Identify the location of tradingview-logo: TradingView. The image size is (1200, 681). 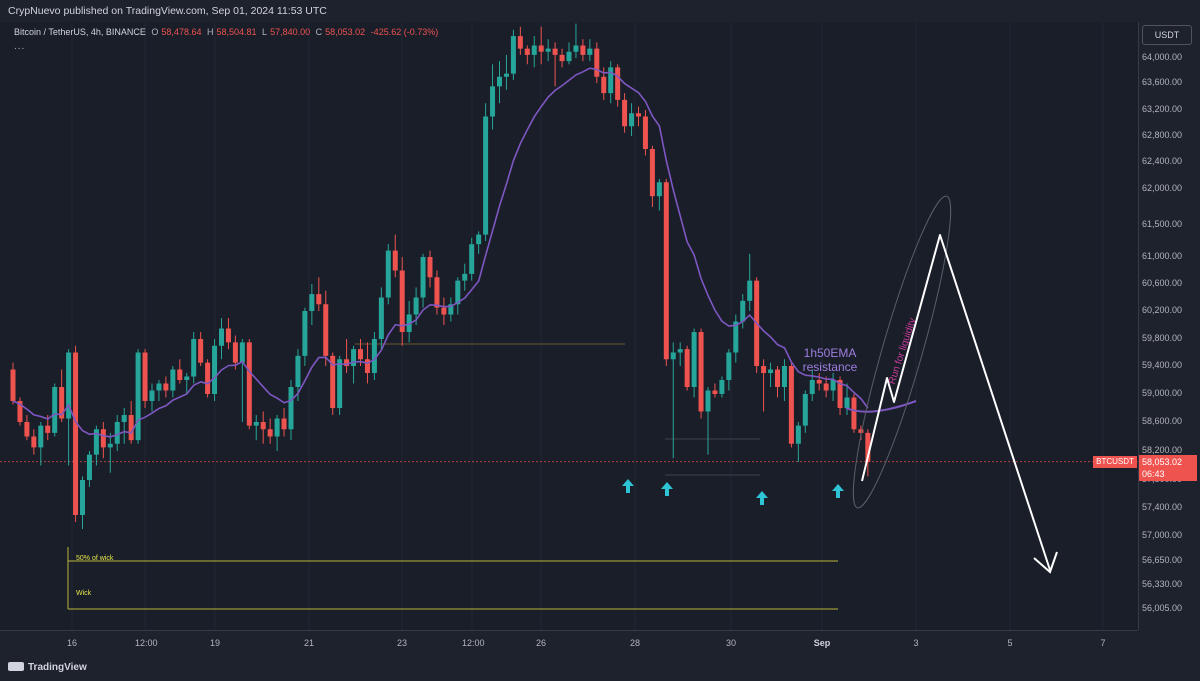
(47, 667).